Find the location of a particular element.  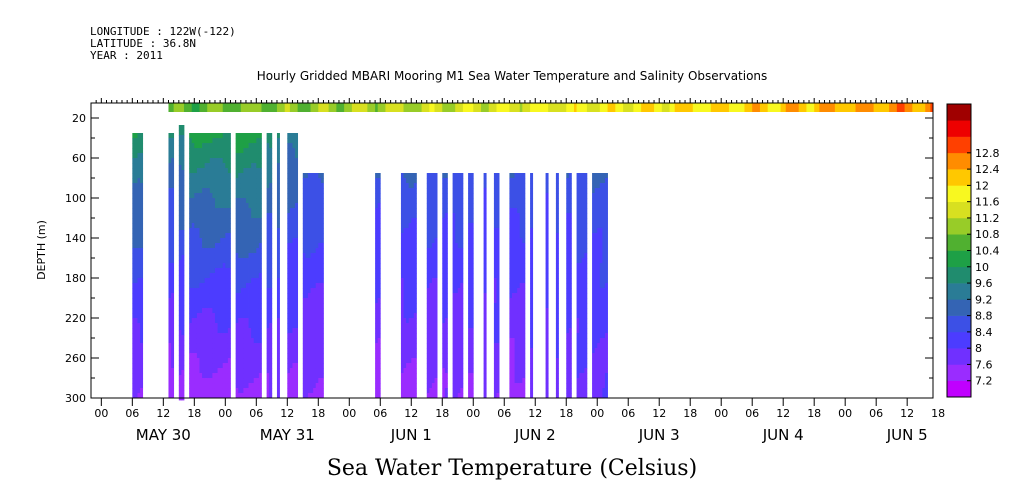

year-label: YEAR : 2011 is located at coordinates (126, 55).